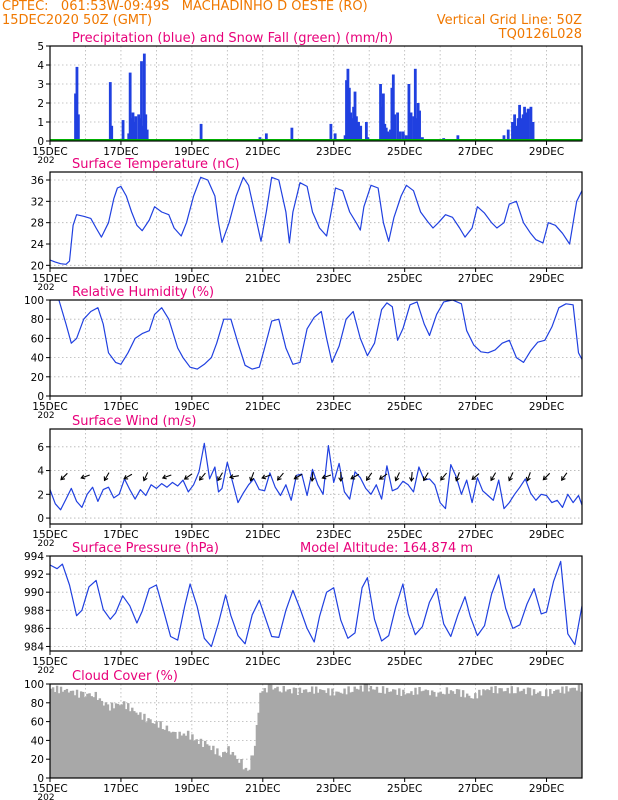 The height and width of the screenshot is (800, 618). I want to click on x-tick-label: 27DEC, so click(475, 662).